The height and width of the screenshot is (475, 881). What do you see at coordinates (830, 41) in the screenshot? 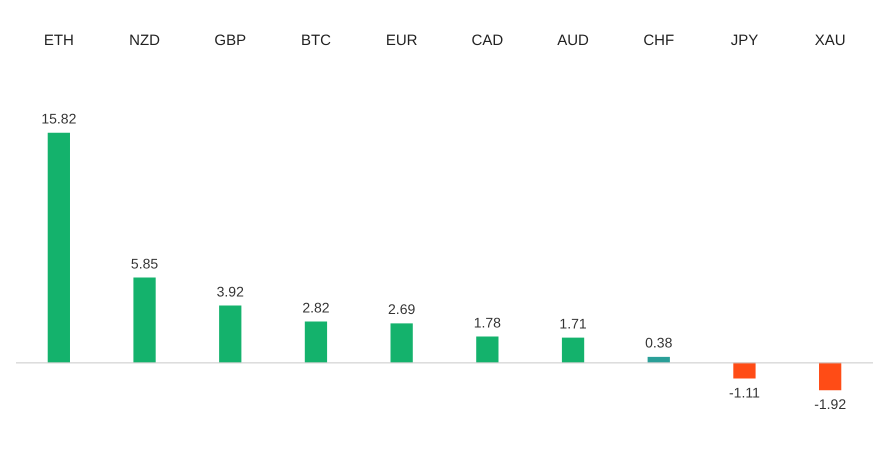
I see `x-tick-label: XAU` at bounding box center [830, 41].